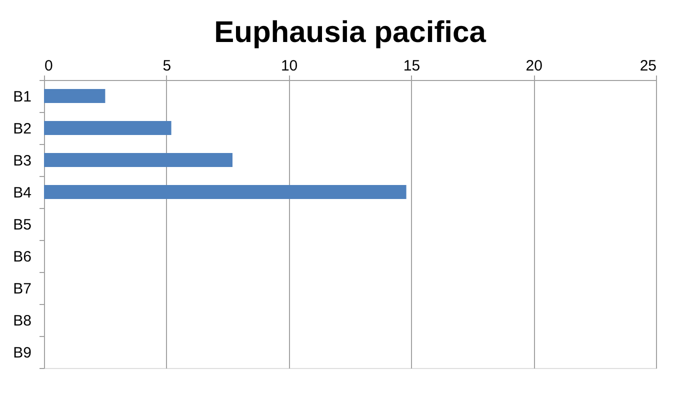  Describe the element at coordinates (22, 321) in the screenshot. I see `y-tick-label: B8` at that location.